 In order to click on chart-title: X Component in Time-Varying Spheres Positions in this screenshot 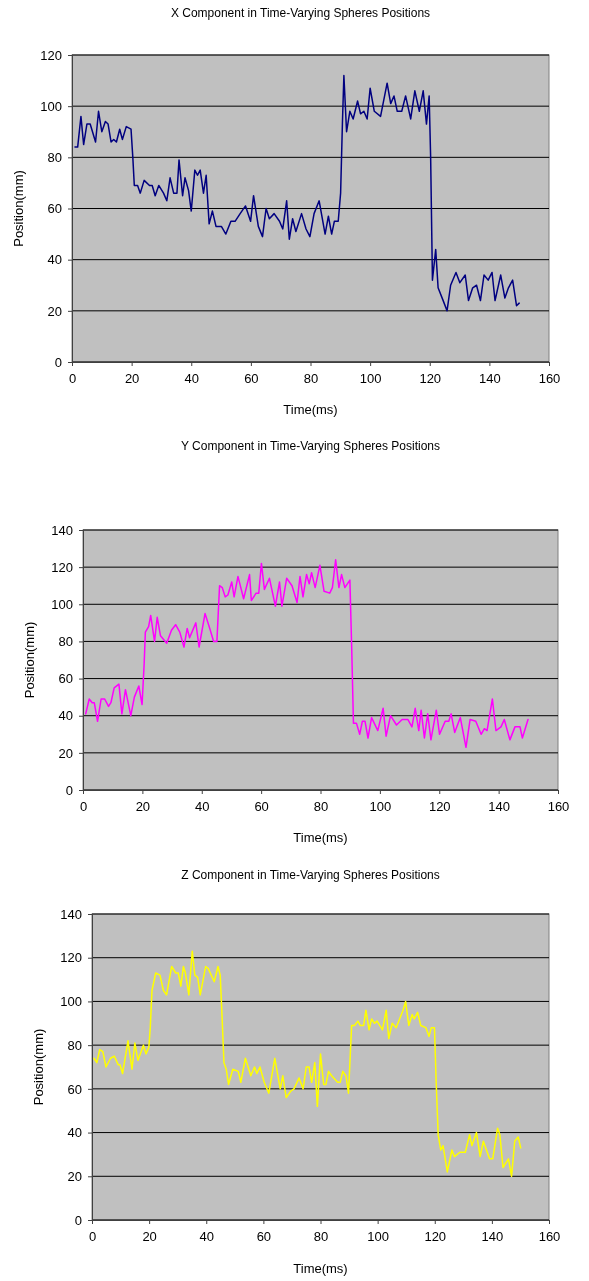, I will do `click(300, 13)`.